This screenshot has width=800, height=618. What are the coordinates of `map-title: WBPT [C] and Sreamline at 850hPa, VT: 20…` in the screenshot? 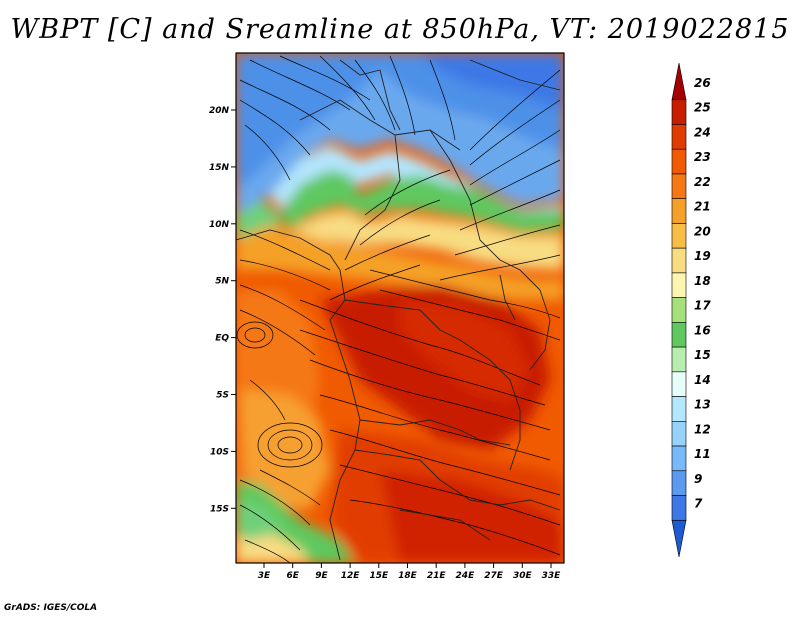 It's located at (400, 29).